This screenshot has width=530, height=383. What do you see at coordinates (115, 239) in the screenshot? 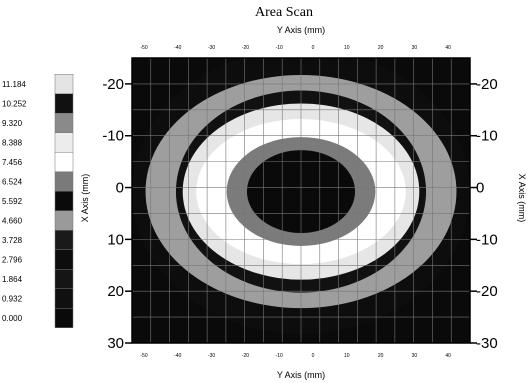
I see `y-tick-label: 10` at bounding box center [115, 239].